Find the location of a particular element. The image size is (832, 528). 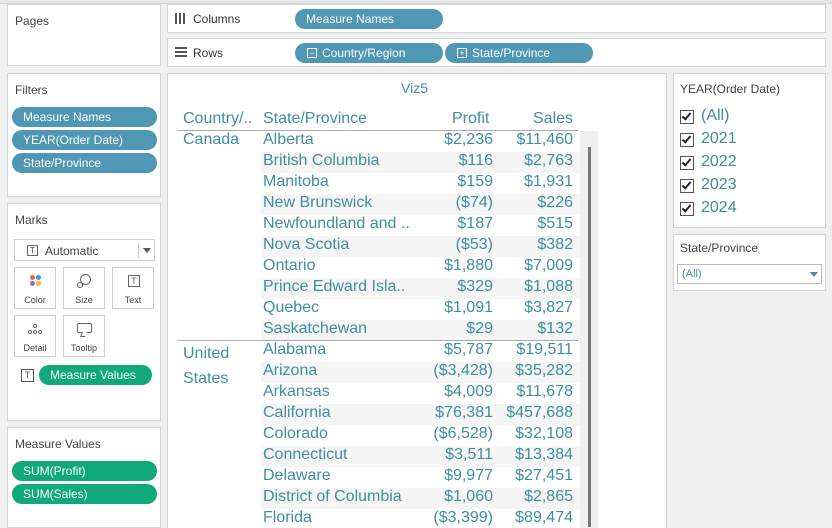

header-country: Country/.. is located at coordinates (218, 118).